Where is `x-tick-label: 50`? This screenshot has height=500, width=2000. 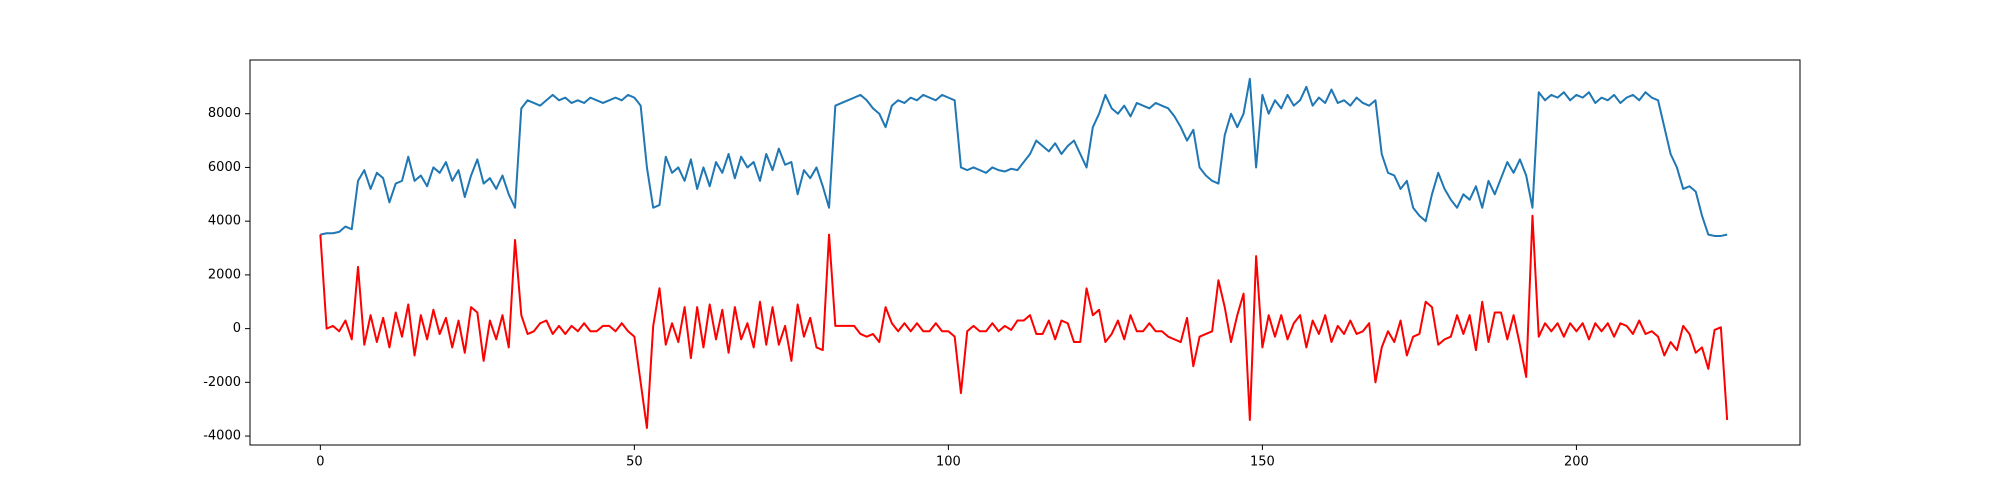
x-tick-label: 50 is located at coordinates (634, 462).